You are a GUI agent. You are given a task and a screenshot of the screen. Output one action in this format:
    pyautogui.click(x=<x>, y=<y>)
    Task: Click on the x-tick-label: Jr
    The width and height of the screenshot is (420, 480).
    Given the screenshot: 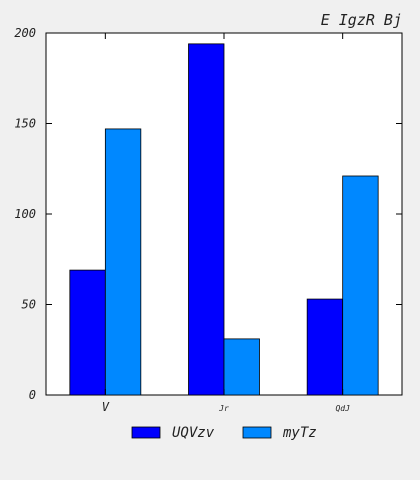 What is the action you would take?
    pyautogui.click(x=223, y=408)
    